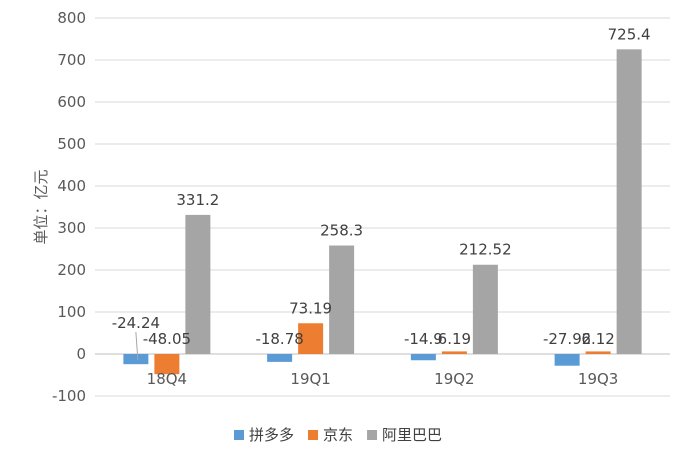 This screenshot has width=680, height=461. Describe the element at coordinates (71, 312) in the screenshot. I see `y-tick-label: 100` at that location.